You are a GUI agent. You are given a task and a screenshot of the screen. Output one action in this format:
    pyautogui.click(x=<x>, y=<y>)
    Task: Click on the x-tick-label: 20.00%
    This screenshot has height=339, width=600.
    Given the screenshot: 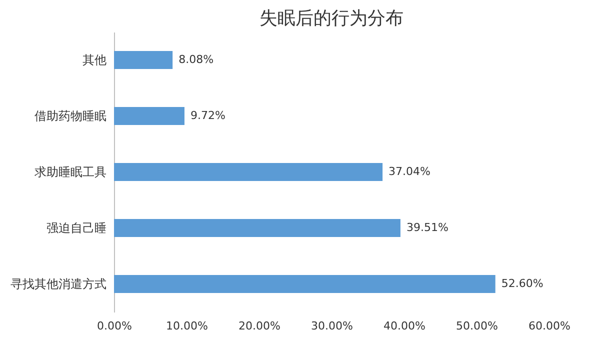 What is the action you would take?
    pyautogui.click(x=259, y=326)
    